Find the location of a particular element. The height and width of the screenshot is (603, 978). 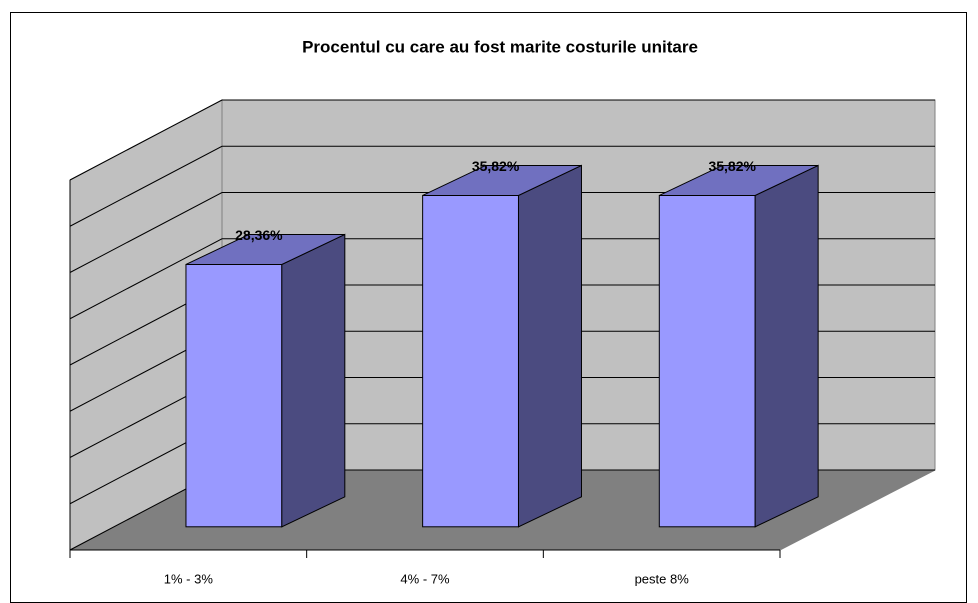

value-label: 28,36% is located at coordinates (259, 235).